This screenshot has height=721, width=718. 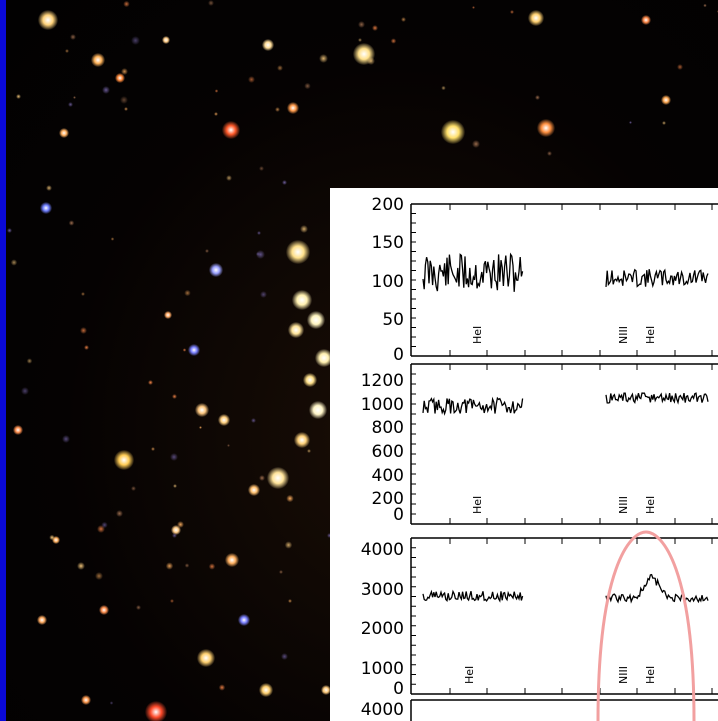 I want to click on y-tick-label: 50, so click(x=393, y=320).